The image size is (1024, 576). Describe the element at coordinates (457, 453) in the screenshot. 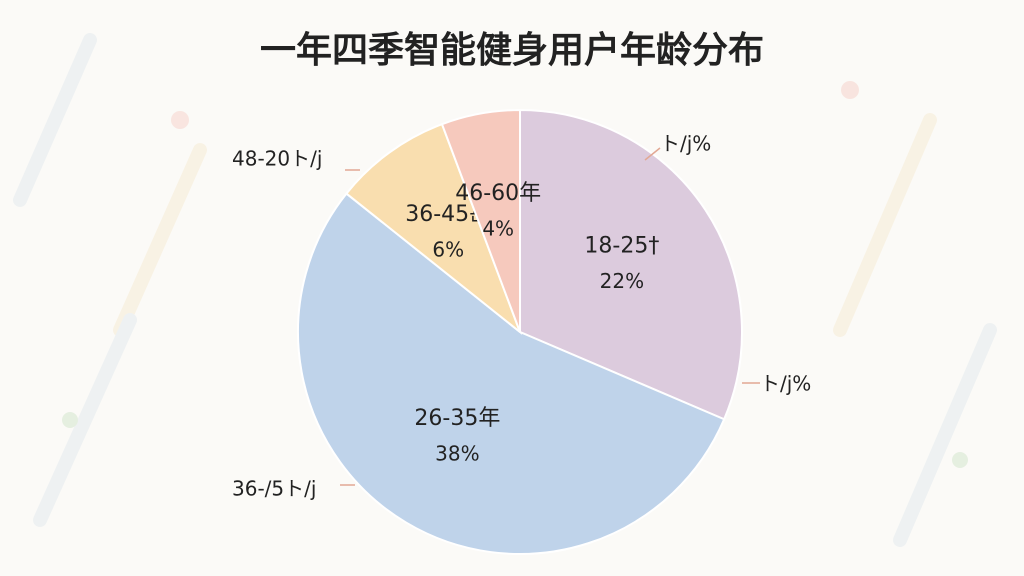

I see `slice-value: 38%` at that location.